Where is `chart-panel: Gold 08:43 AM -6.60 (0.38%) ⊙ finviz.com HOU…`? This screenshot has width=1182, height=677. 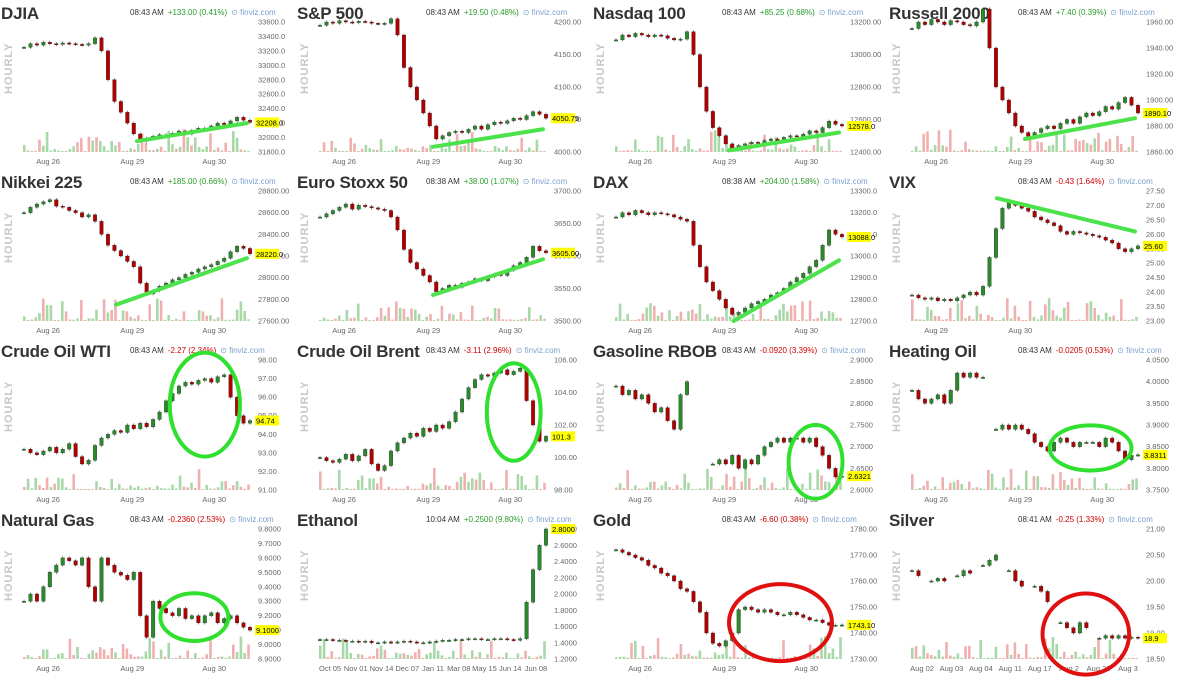 chart-panel: Gold 08:43 AM -6.60 (0.38%) ⊙ finviz.com HOU… is located at coordinates (739, 593).